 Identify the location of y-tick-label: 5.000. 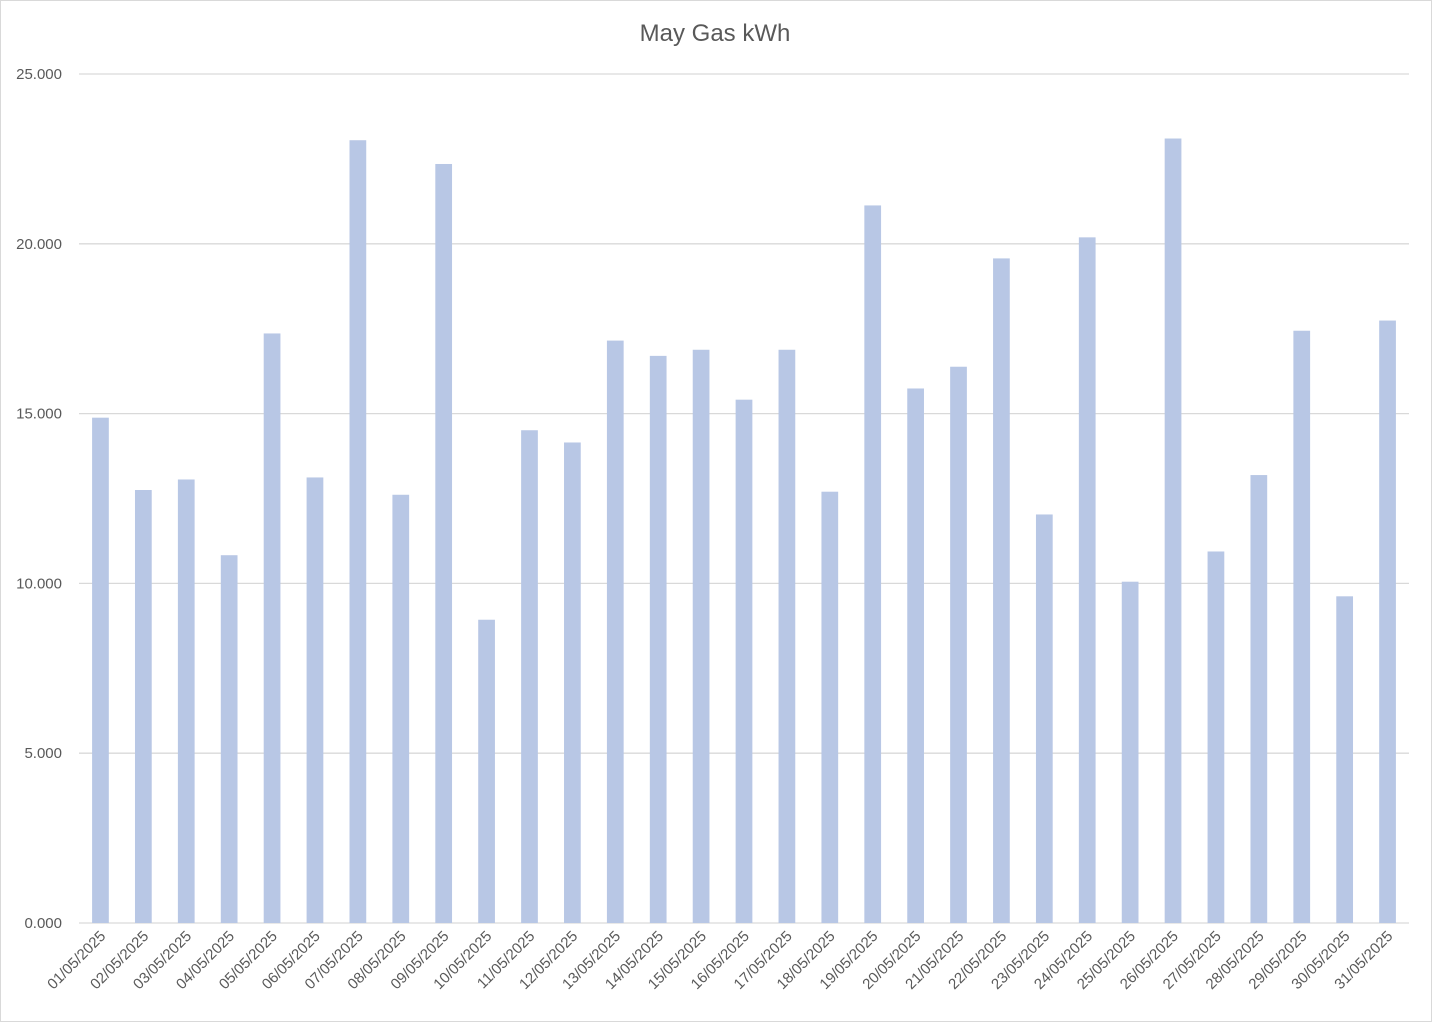
(43, 753).